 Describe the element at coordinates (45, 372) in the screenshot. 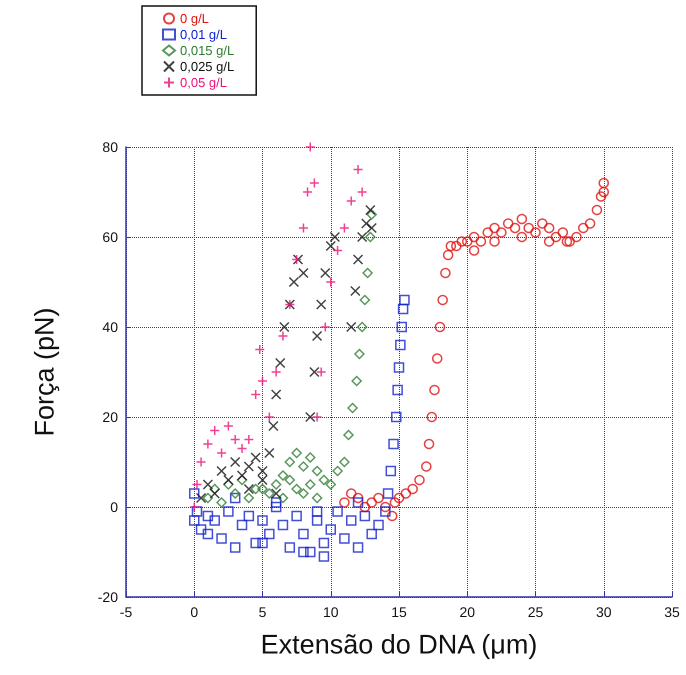

I see `y-axis-title: Força (pN)` at that location.